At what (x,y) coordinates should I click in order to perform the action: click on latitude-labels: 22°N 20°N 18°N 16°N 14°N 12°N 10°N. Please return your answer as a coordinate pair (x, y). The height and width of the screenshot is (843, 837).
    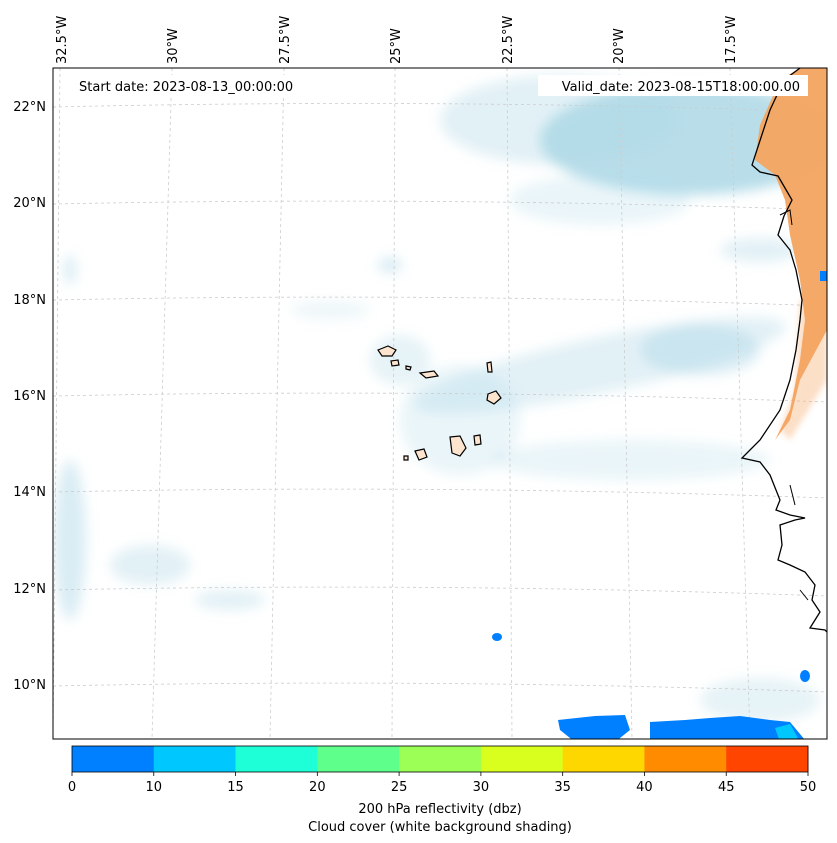
    Looking at the image, I should click on (29, 396).